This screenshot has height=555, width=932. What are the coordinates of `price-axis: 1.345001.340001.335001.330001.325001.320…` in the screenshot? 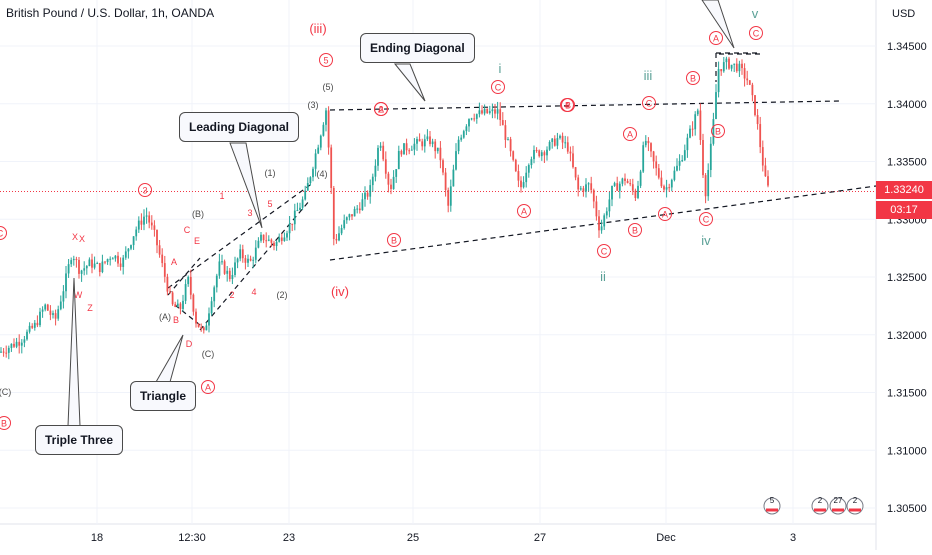 It's located at (907, 278).